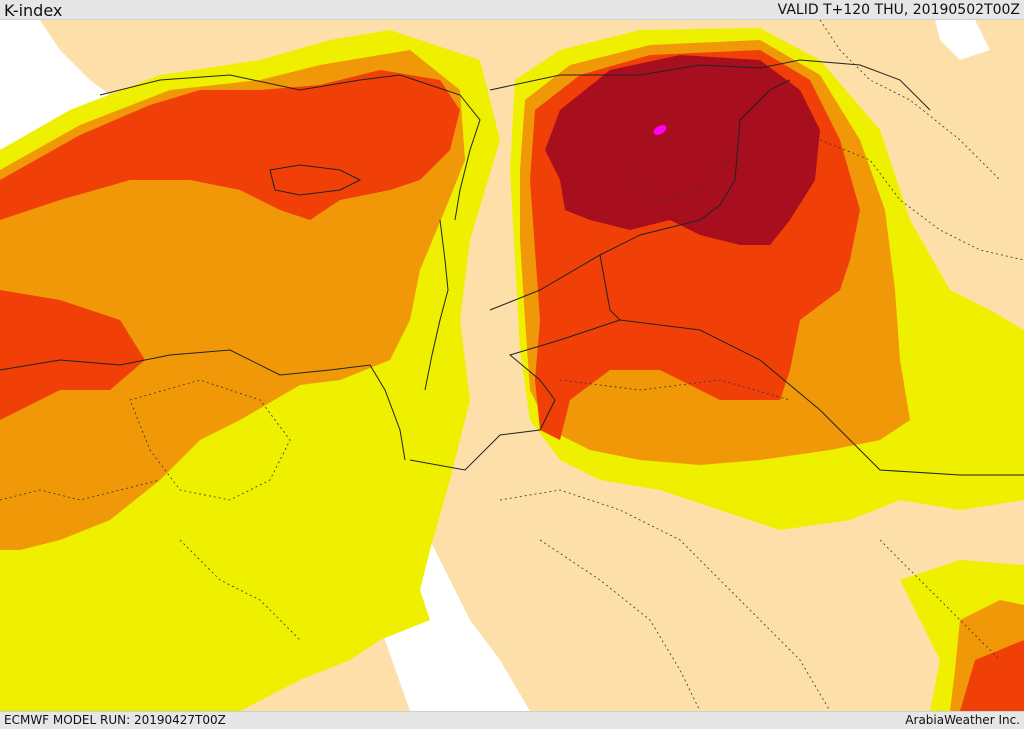  Describe the element at coordinates (660, 130) in the screenshot. I see `k-index-extreme-area` at that location.